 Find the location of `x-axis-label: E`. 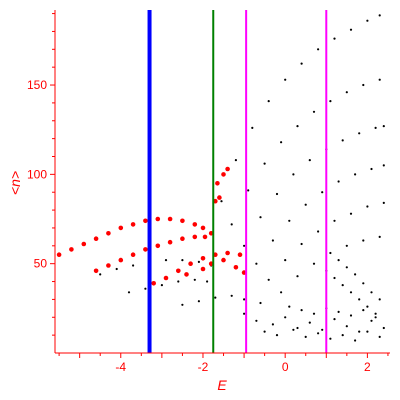

x-axis-label: E is located at coordinates (222, 385).